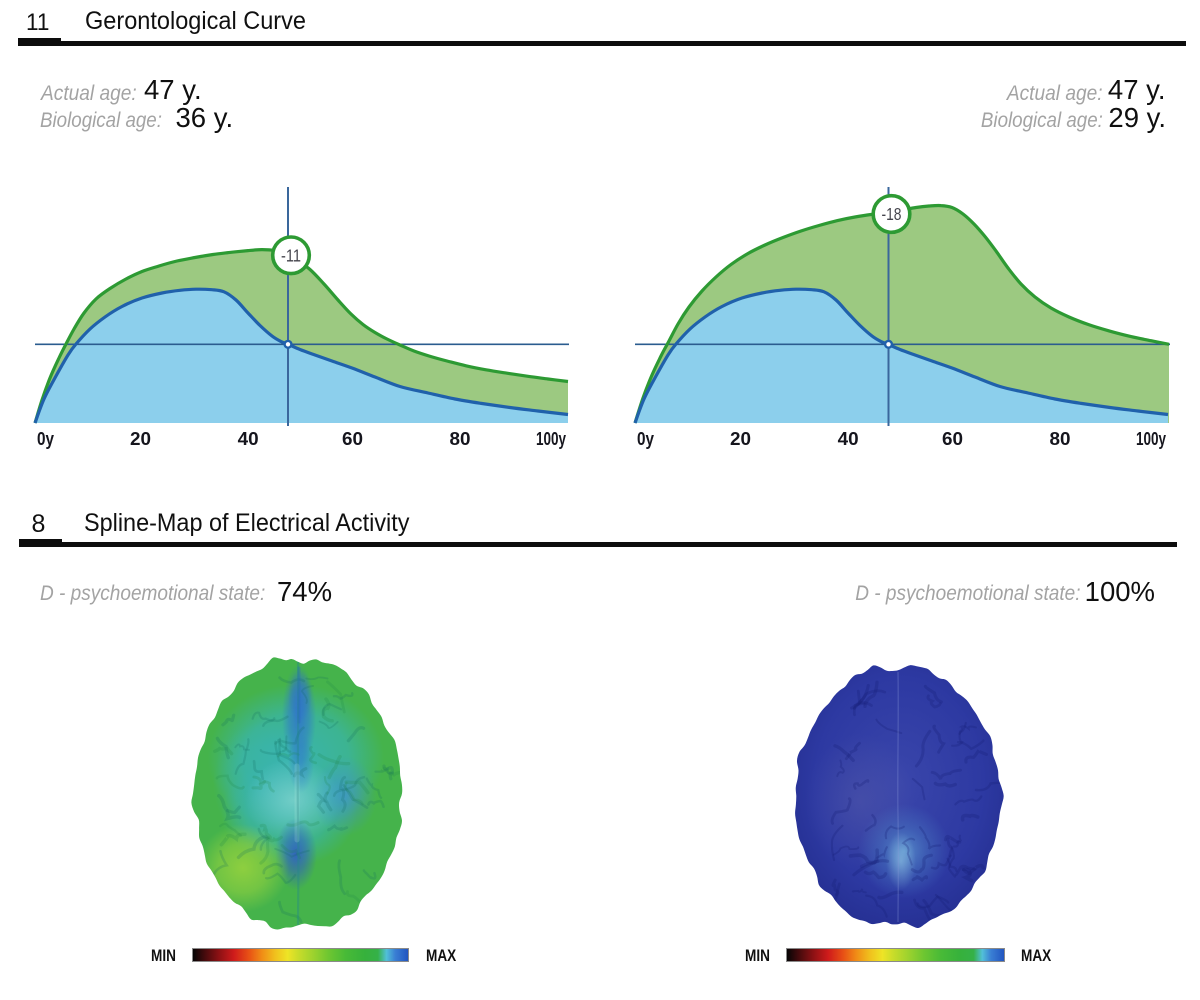  Describe the element at coordinates (291, 255) in the screenshot. I see `svg-text: -11` at that location.